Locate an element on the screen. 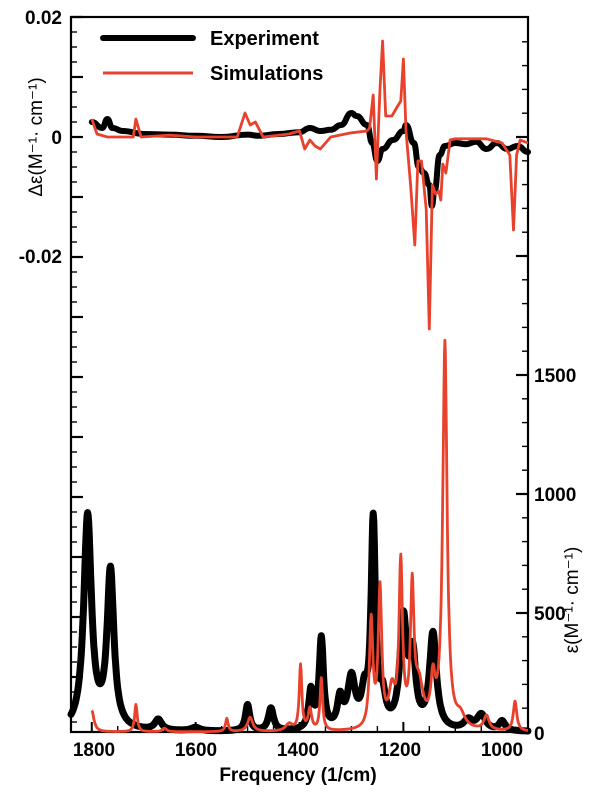  right-tick-1500: 1500 is located at coordinates (555, 376).